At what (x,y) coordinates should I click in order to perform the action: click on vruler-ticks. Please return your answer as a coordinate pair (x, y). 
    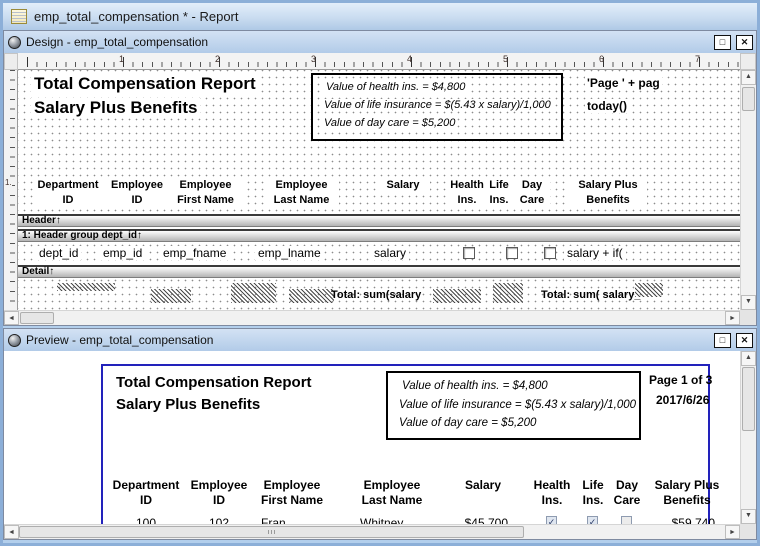
    Looking at the image, I should click on (12, 190).